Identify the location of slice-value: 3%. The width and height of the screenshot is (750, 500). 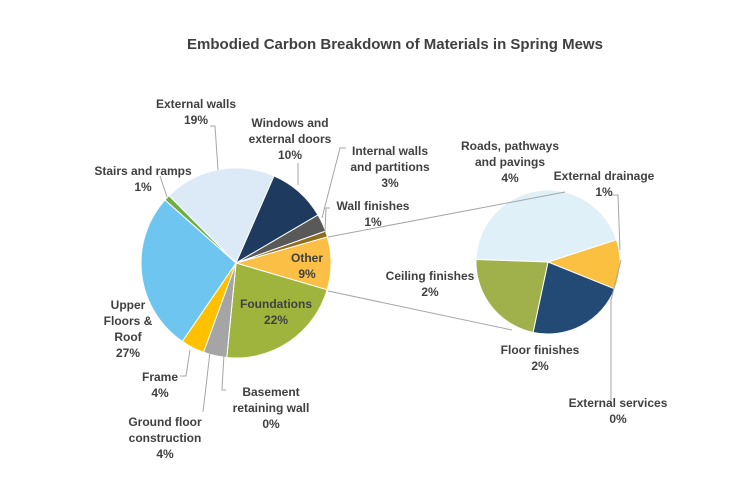
(390, 183).